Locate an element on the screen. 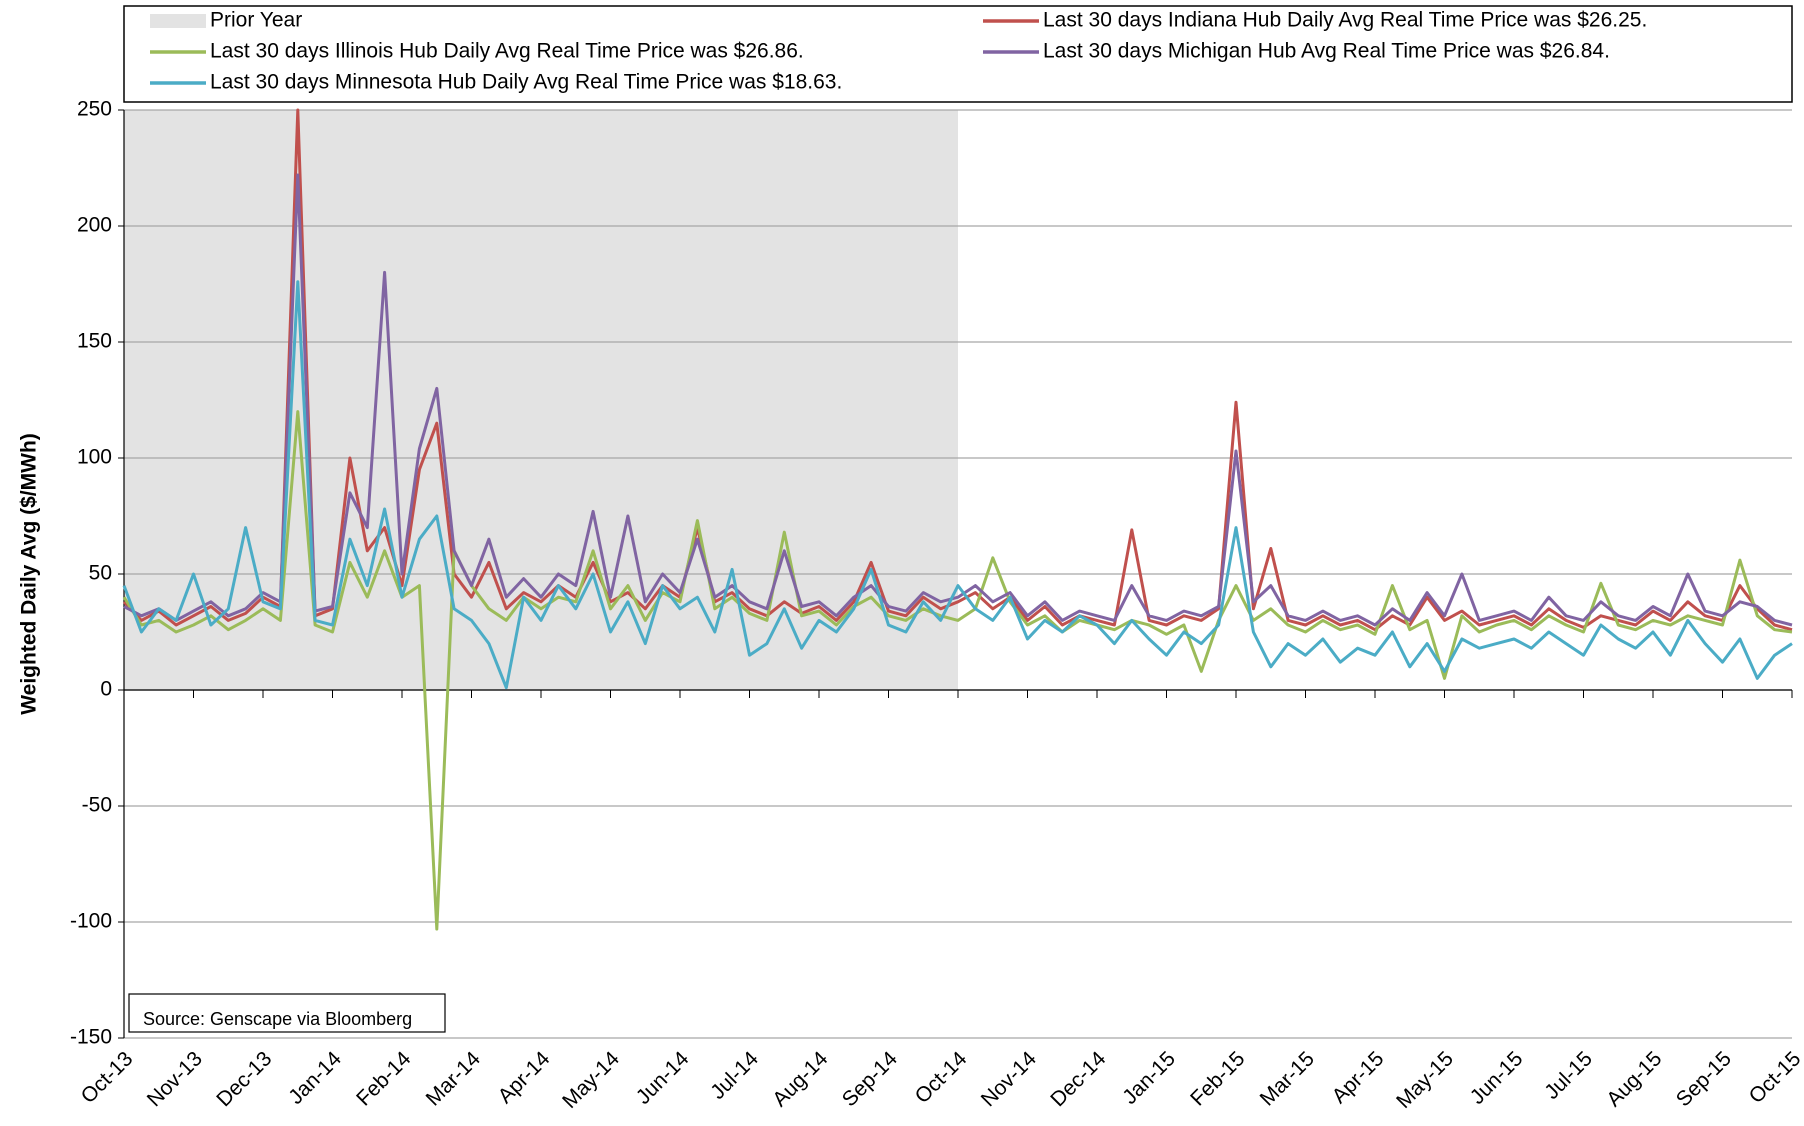 Image resolution: width=1804 pixels, height=1126 pixels. legend-prior-year-swatch is located at coordinates (178, 21).